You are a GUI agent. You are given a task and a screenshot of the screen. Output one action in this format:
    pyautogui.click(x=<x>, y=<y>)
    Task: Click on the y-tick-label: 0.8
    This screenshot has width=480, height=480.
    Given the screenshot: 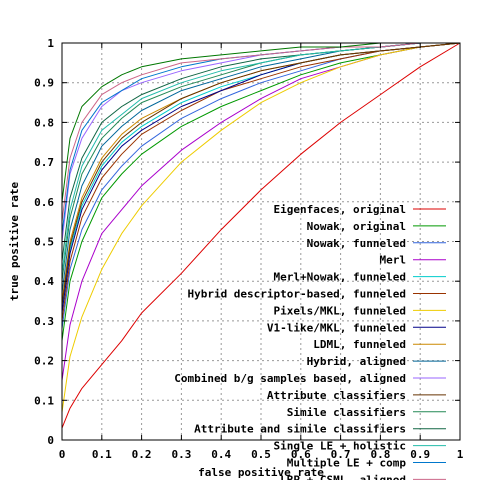 What is the action you would take?
    pyautogui.click(x=44, y=122)
    